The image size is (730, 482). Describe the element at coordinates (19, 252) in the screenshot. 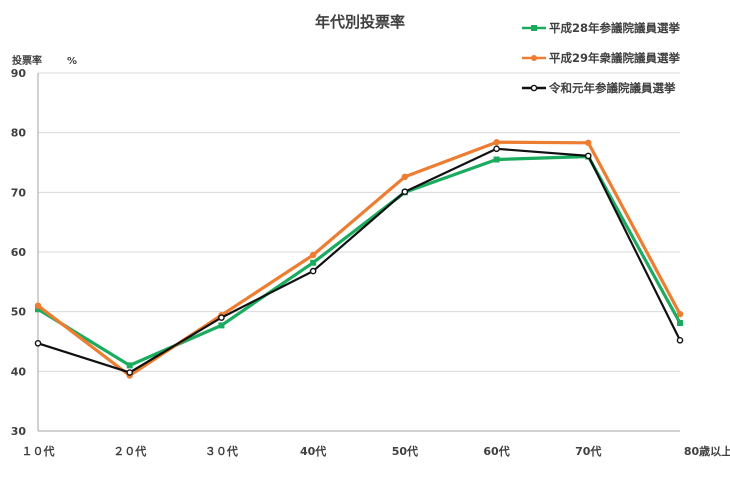

I see `y-tick-label: 60` at that location.